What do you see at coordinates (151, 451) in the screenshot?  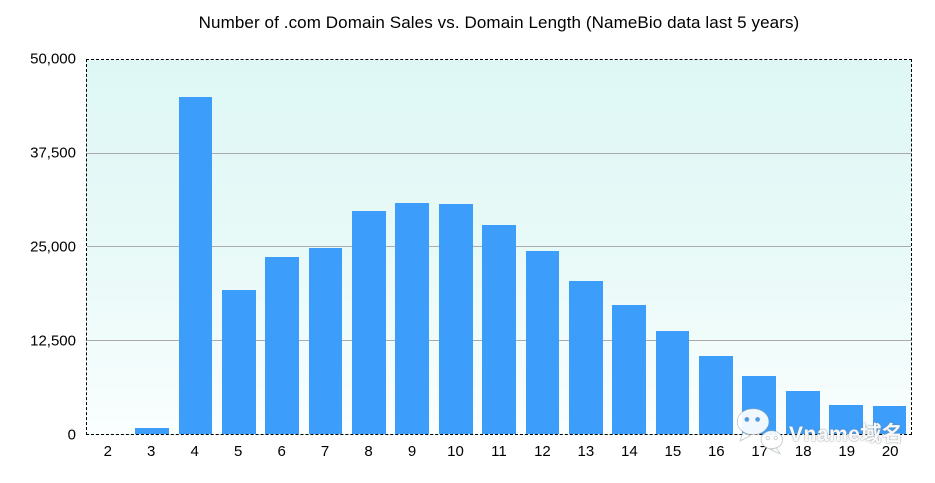 I see `x-tick-label: 3` at bounding box center [151, 451].